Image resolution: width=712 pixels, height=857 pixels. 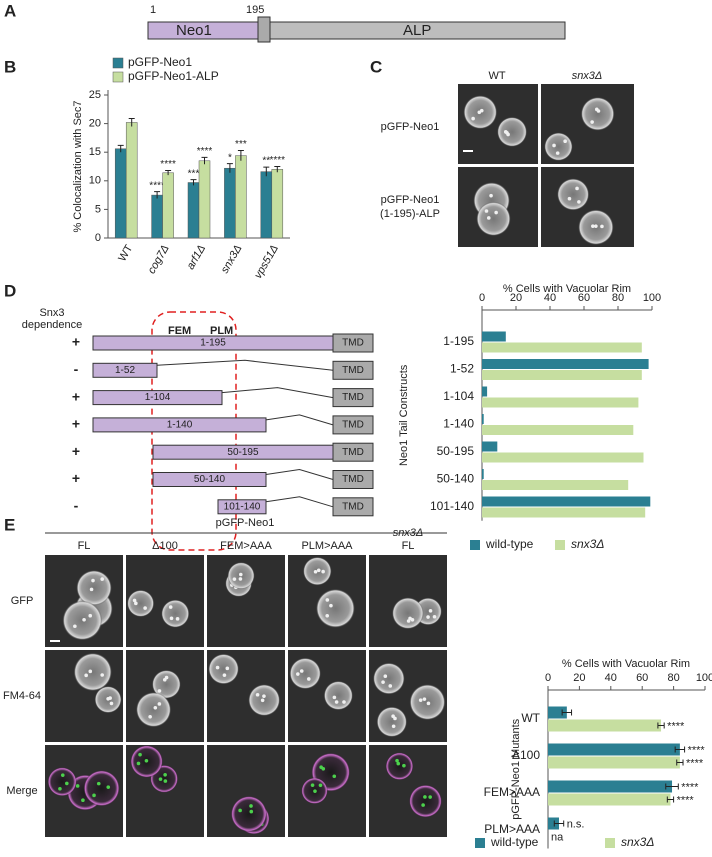 I want to click on linker, so click(x=299, y=502).